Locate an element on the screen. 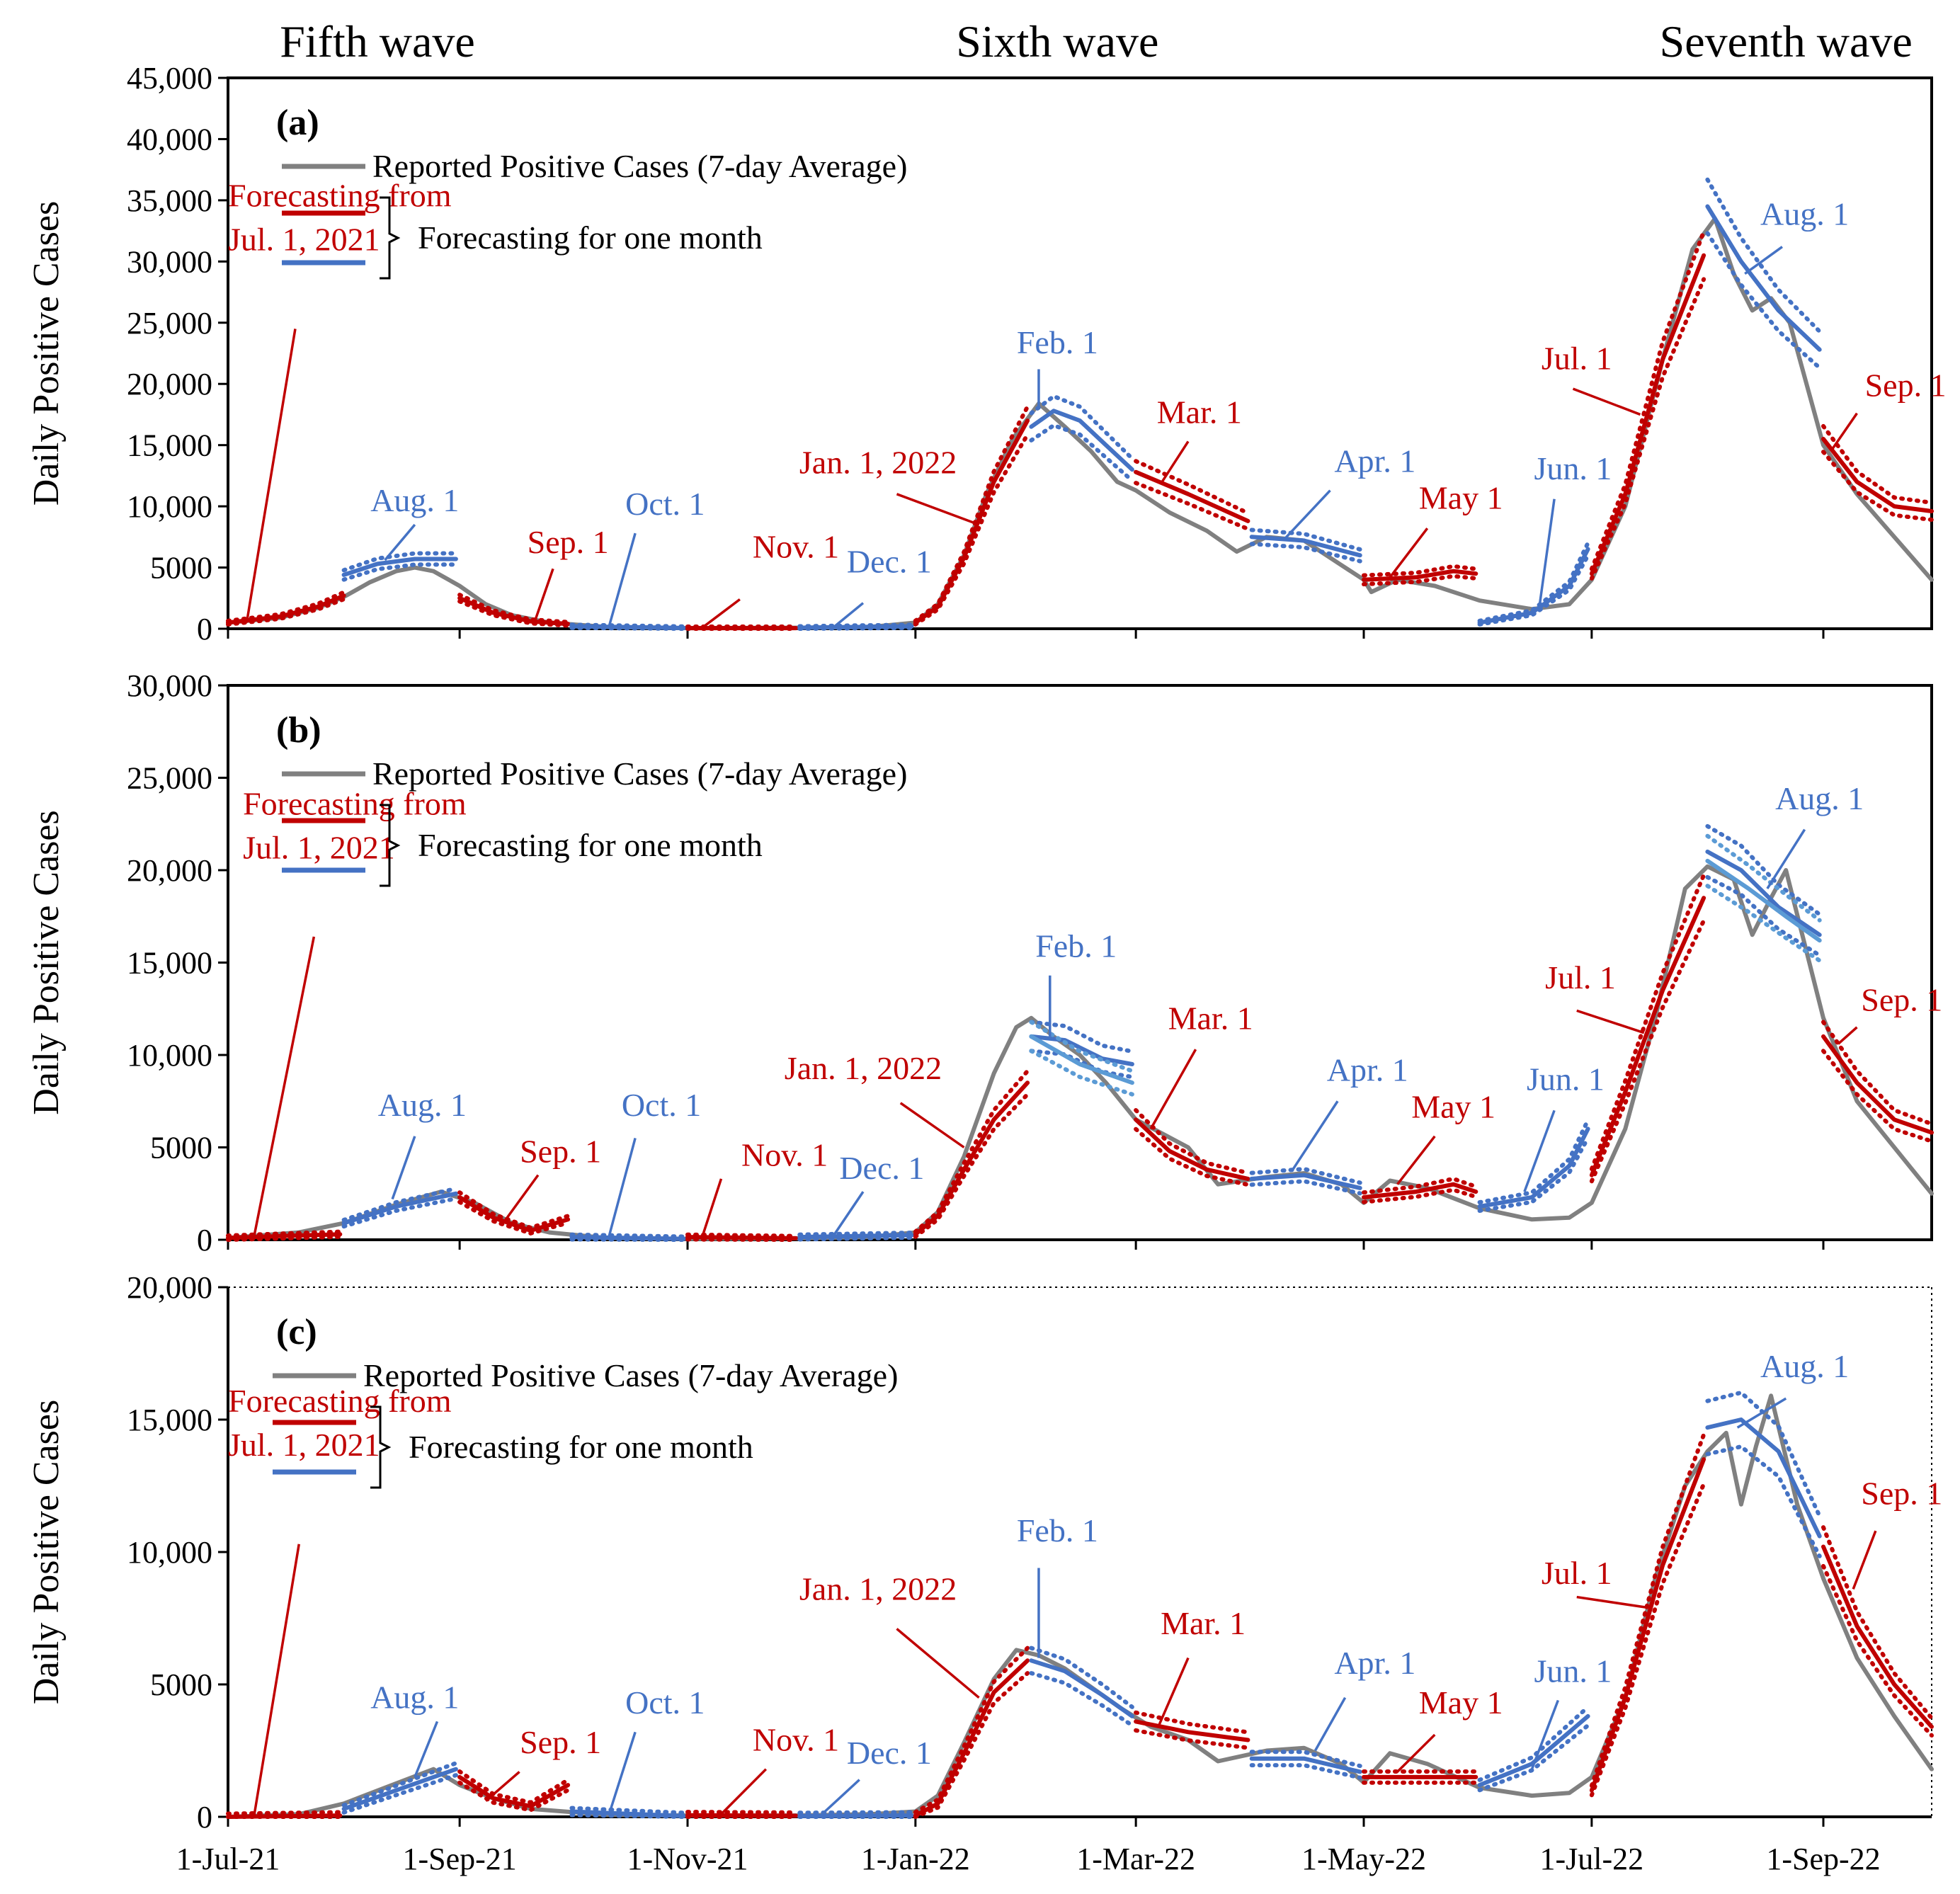  annotation-label-6: Dec. 1 is located at coordinates (889, 561).